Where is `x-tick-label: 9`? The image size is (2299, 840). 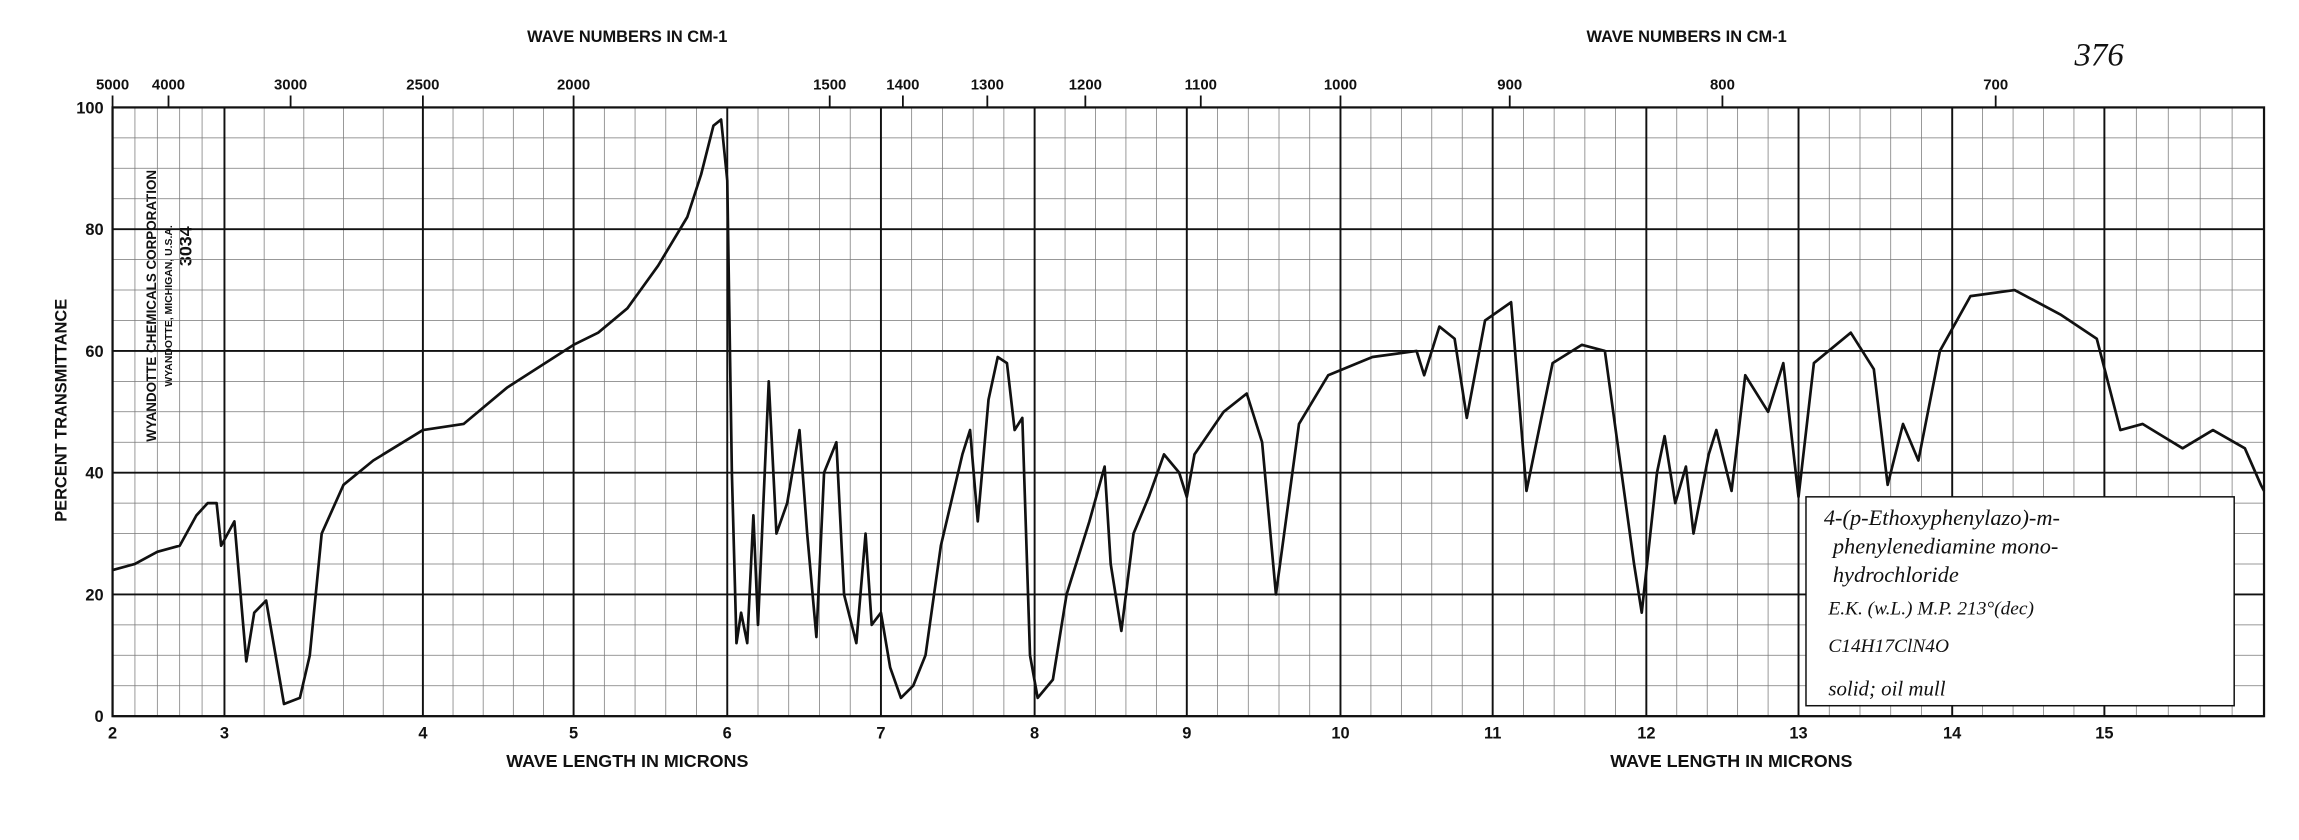 x-tick-label: 9 is located at coordinates (1186, 734).